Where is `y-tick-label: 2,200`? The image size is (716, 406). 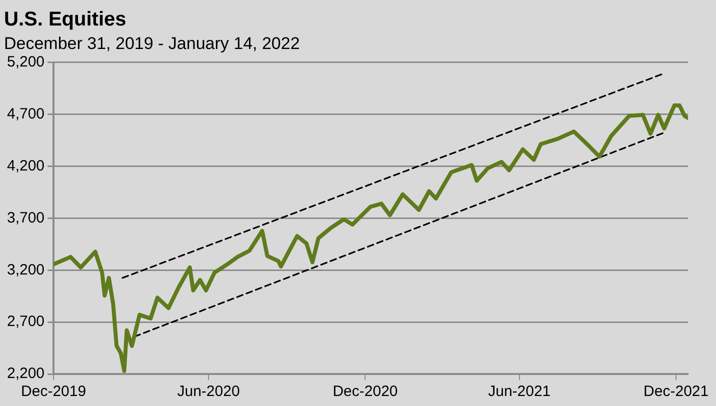 y-tick-label: 2,200 is located at coordinates (25, 373).